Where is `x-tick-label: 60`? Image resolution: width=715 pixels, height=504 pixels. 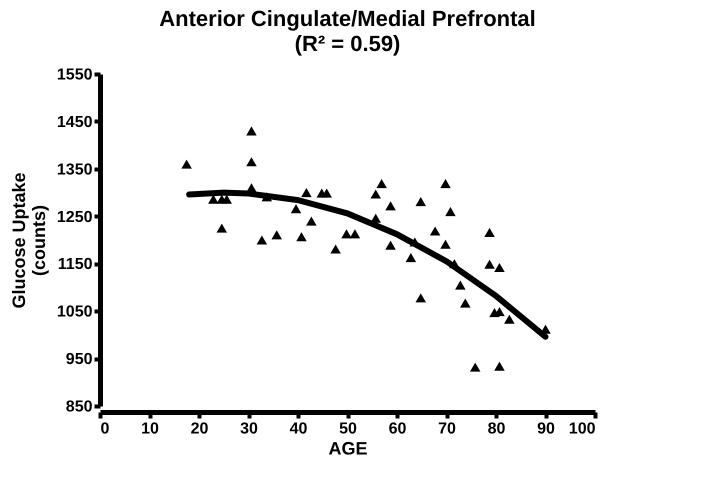 x-tick-label: 60 is located at coordinates (397, 429).